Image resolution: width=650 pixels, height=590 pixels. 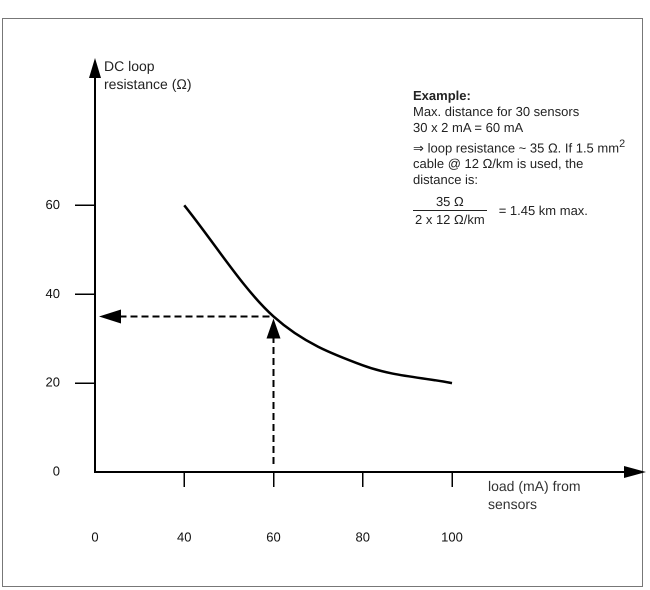 What do you see at coordinates (56, 471) in the screenshot?
I see `y-tick-label: 0` at bounding box center [56, 471].